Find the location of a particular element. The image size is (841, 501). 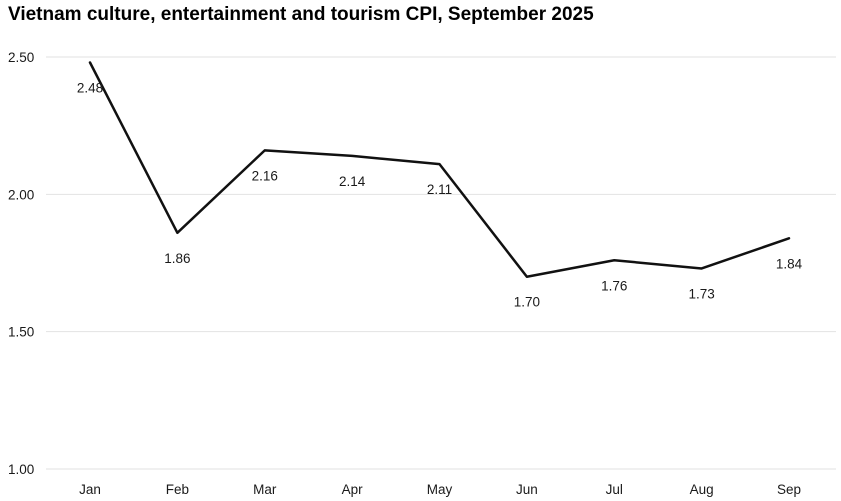

data-label: 2.14 is located at coordinates (352, 181).